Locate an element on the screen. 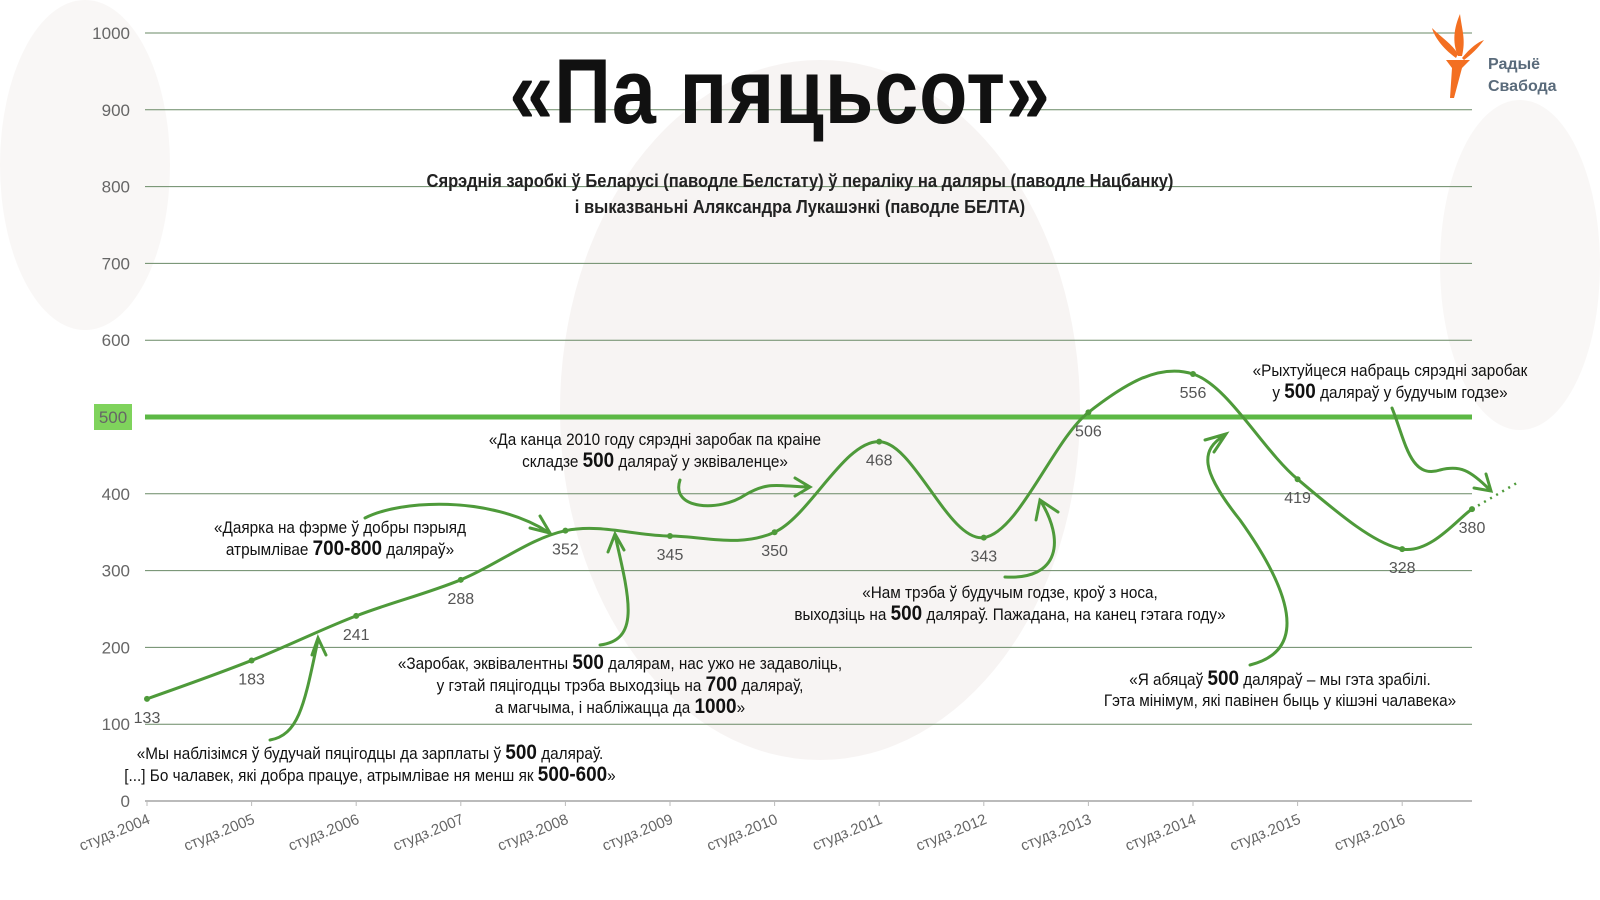 Image resolution: width=1600 pixels, height=900 pixels. annotation-number: 1000 is located at coordinates (715, 706).